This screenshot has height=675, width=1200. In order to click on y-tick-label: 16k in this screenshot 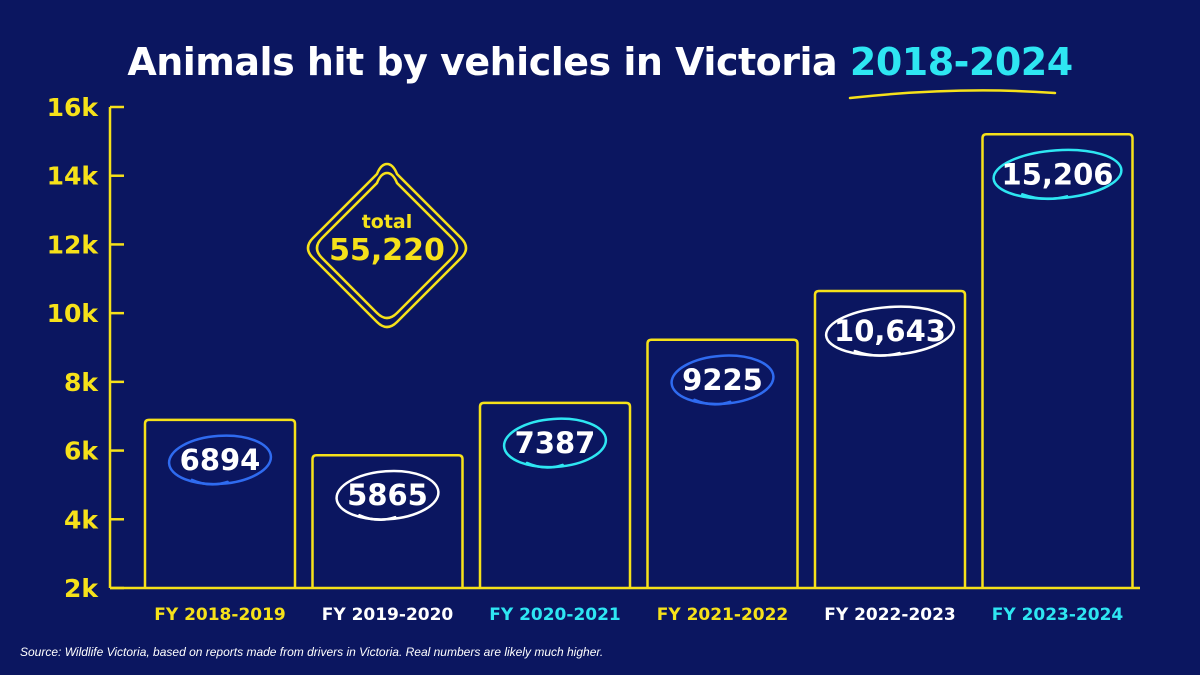, I will do `click(73, 107)`.